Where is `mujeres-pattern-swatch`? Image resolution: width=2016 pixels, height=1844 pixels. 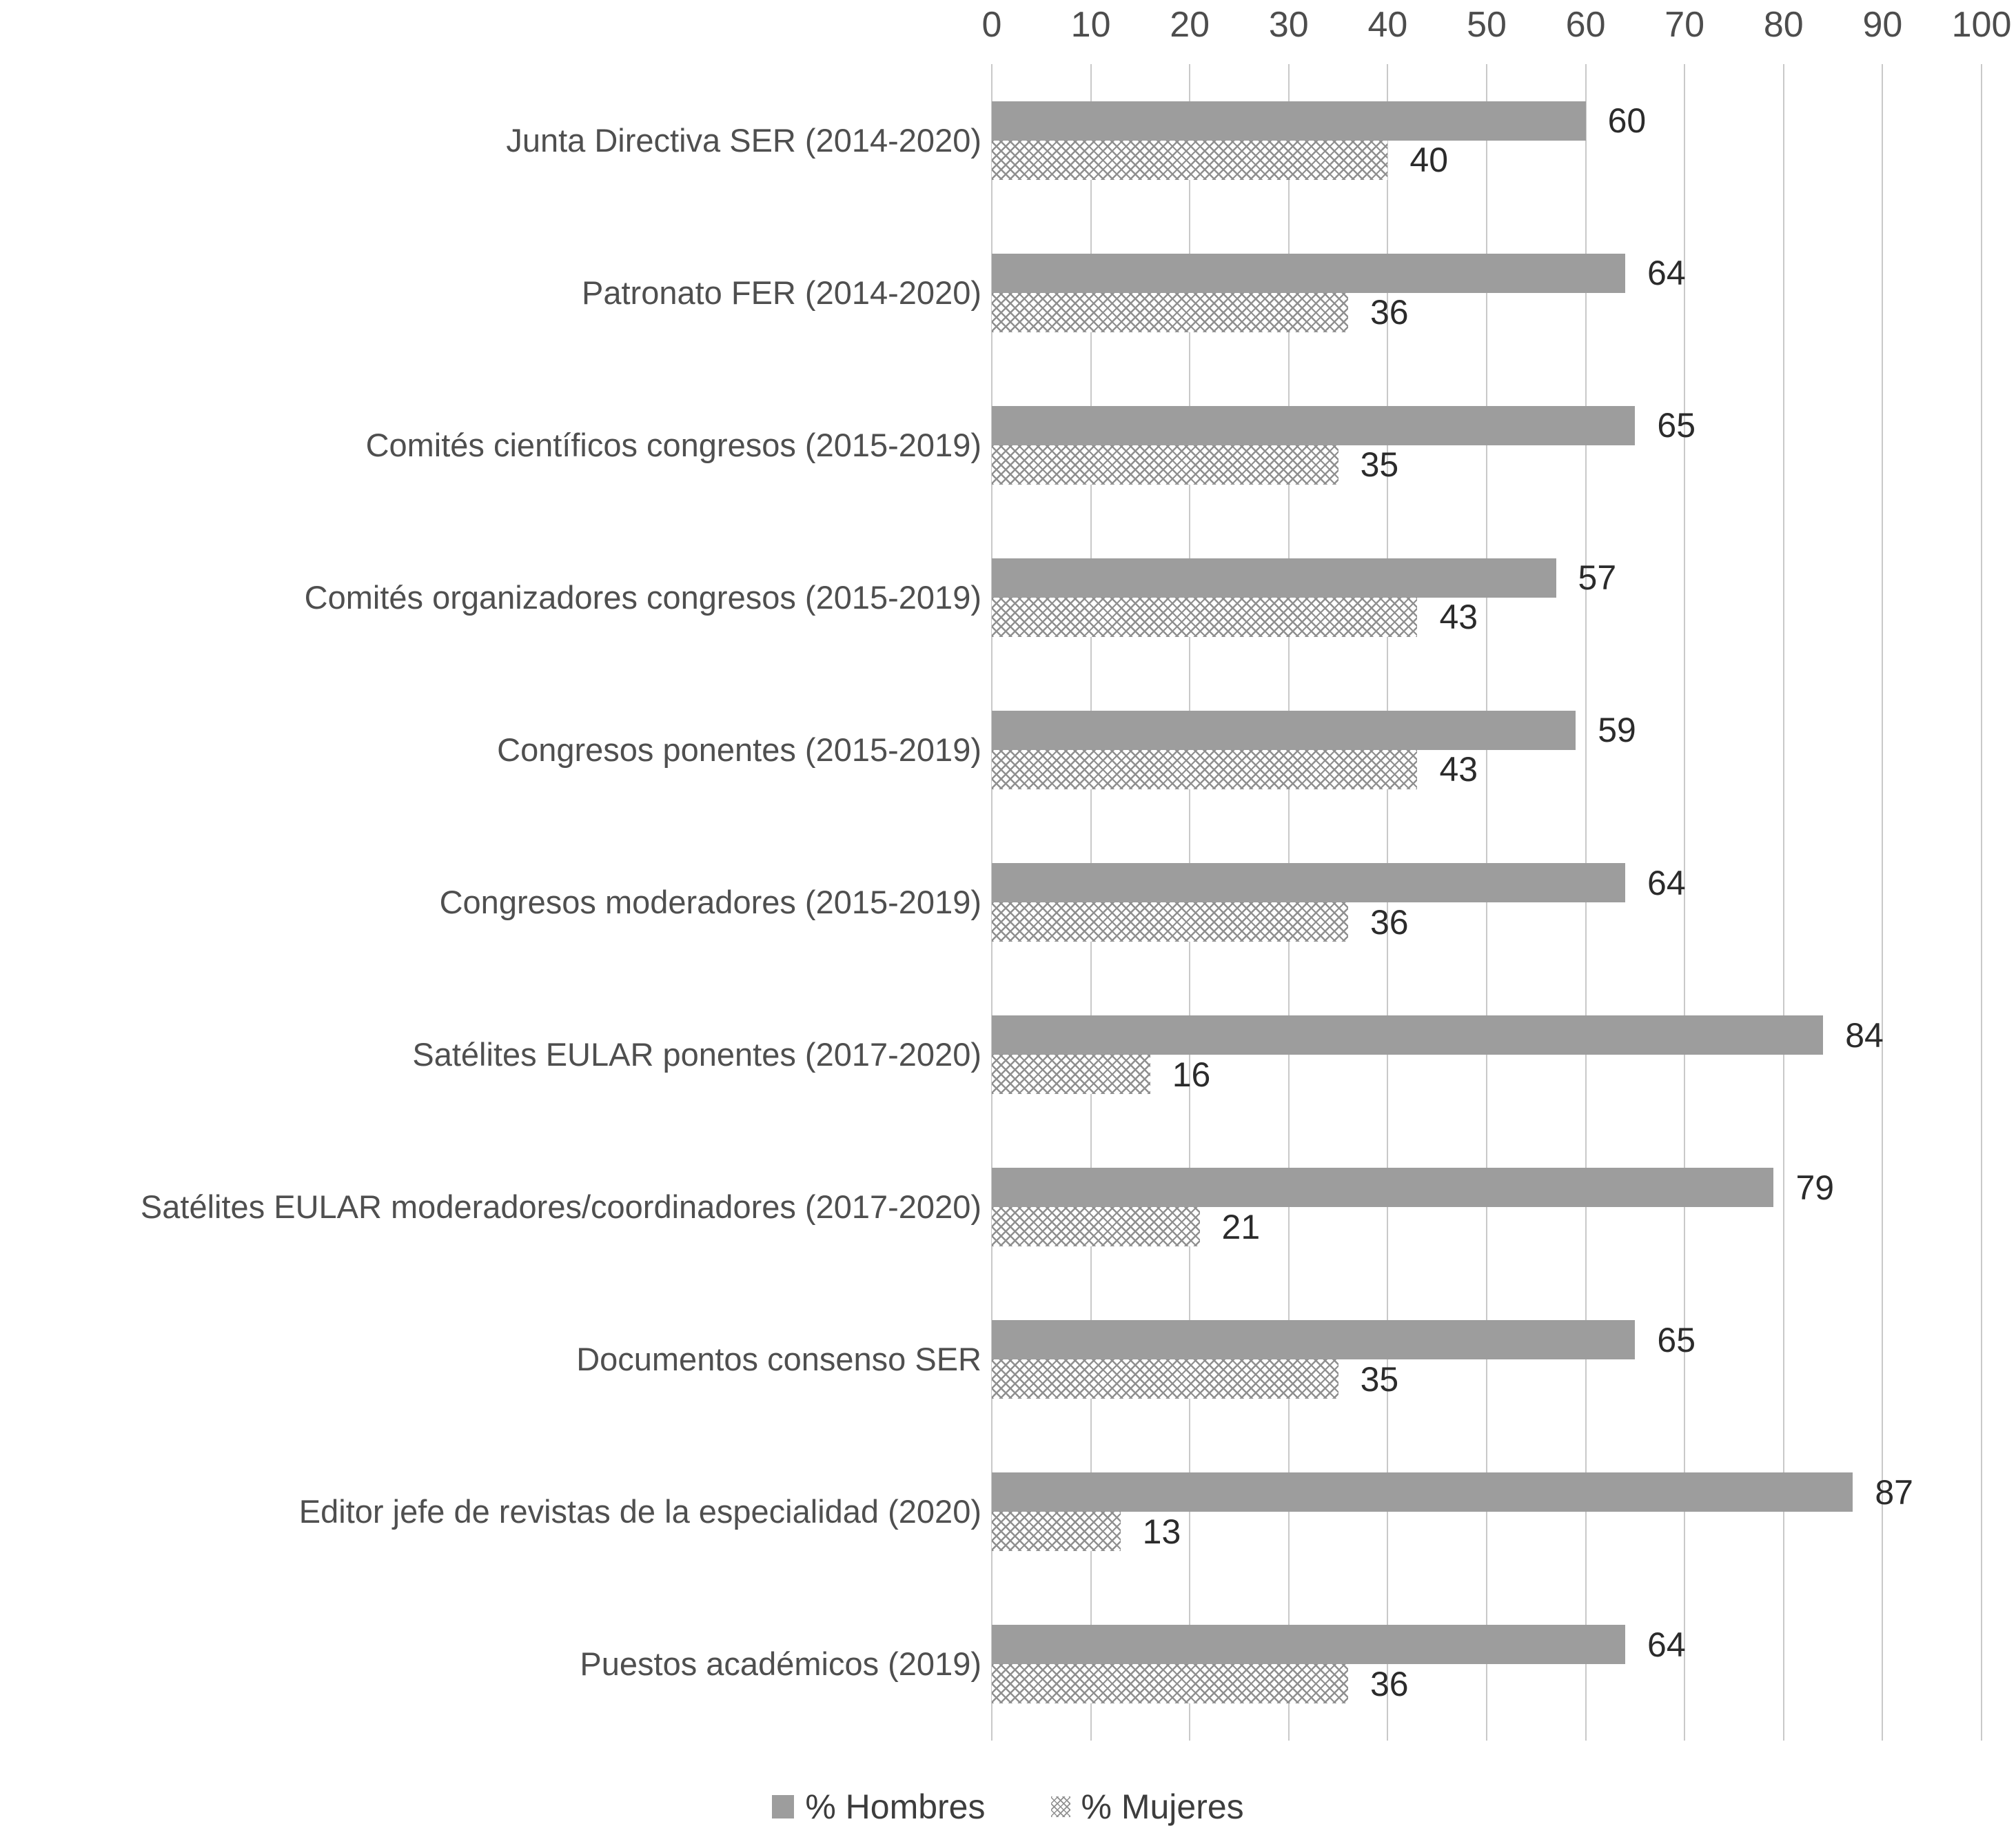 mujeres-pattern-swatch is located at coordinates (1060, 1807).